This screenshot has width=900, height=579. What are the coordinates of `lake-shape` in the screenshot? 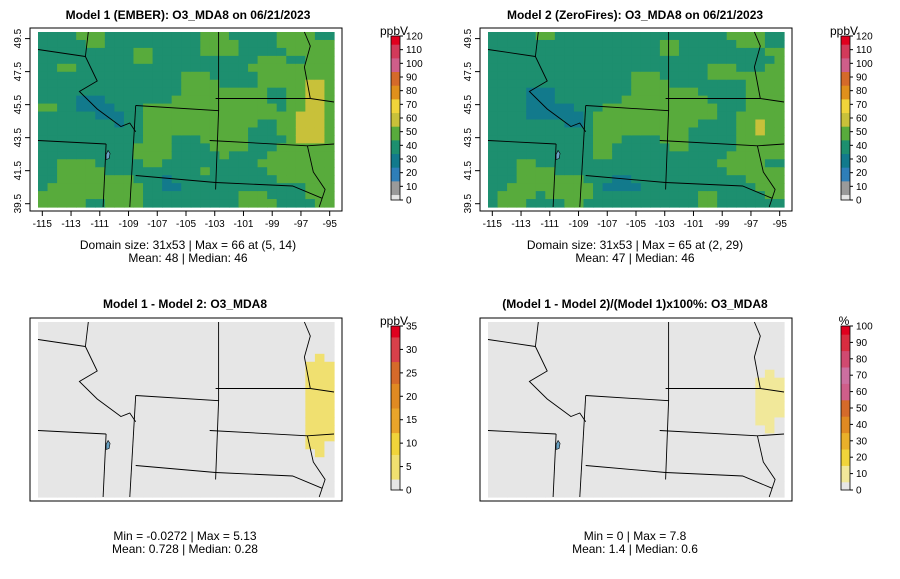 It's located at (558, 154).